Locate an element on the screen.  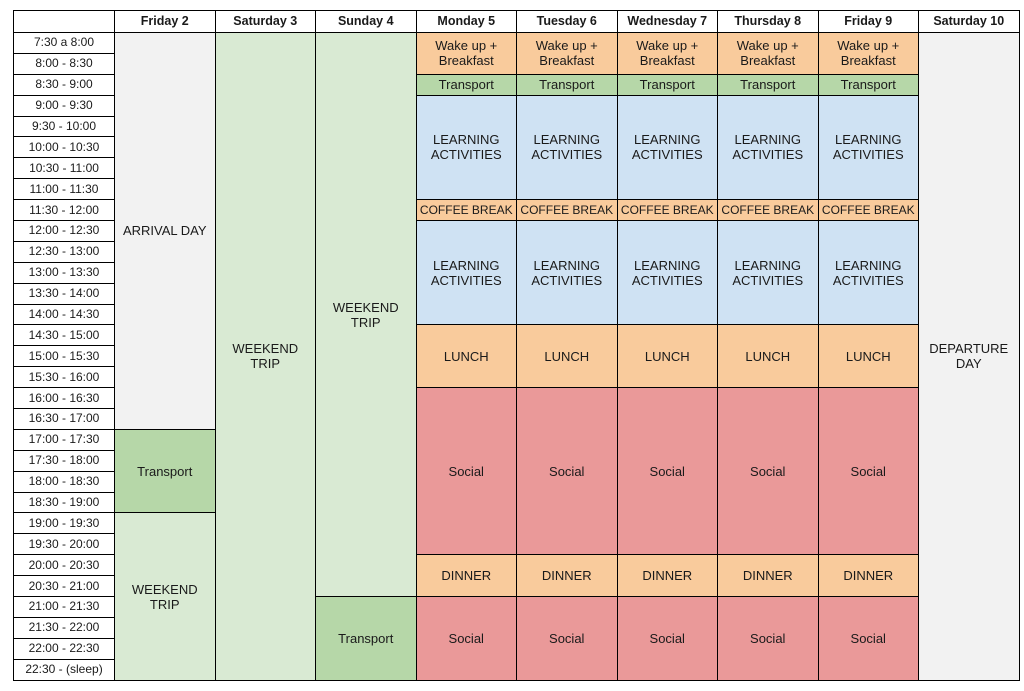
friday-arrival-day-block: ARRIVAL DAY is located at coordinates (165, 231).